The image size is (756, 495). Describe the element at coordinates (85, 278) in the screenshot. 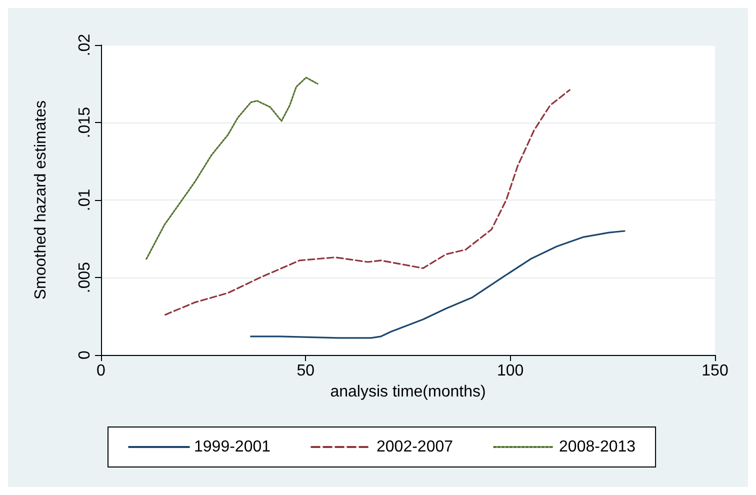

I see `y-tick-label: .005` at that location.